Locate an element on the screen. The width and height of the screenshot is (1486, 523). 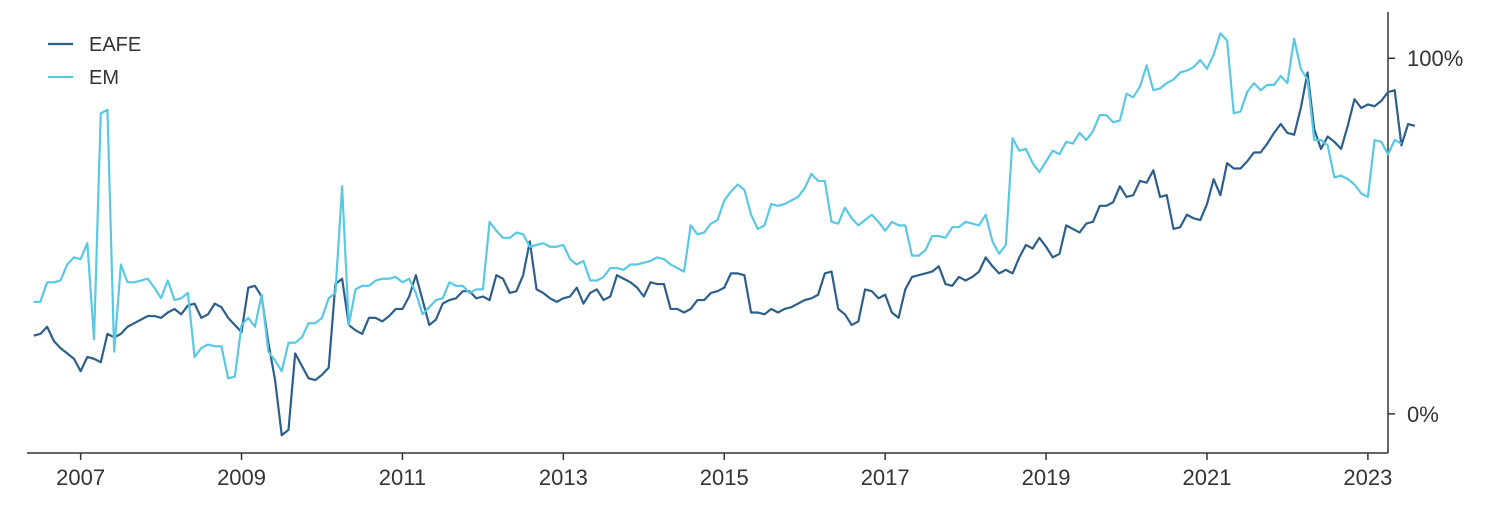
x-tick-label: 2017 is located at coordinates (885, 477).